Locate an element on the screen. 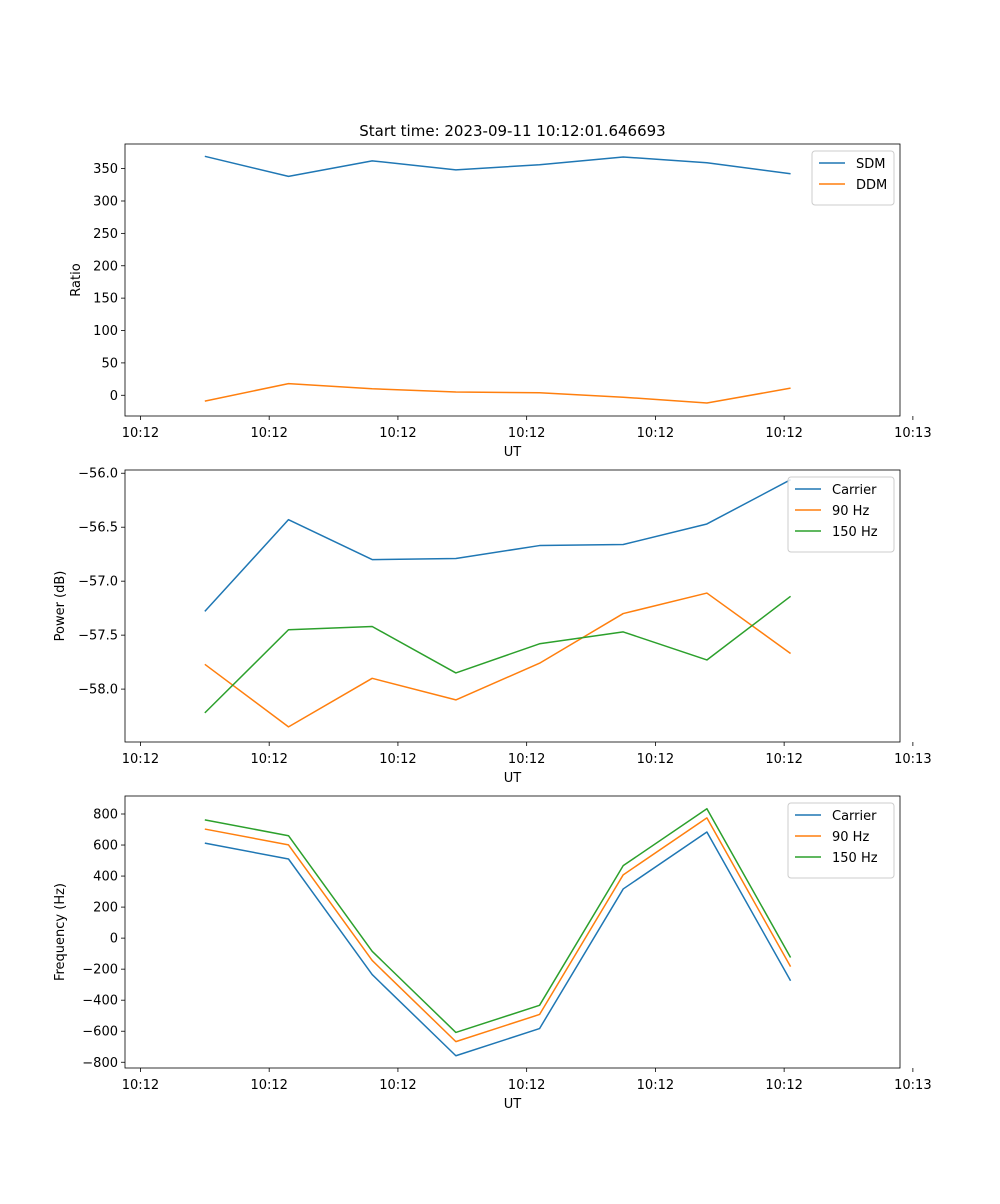 The height and width of the screenshot is (1204, 1000). y-tick-label: −400 is located at coordinates (100, 1001).